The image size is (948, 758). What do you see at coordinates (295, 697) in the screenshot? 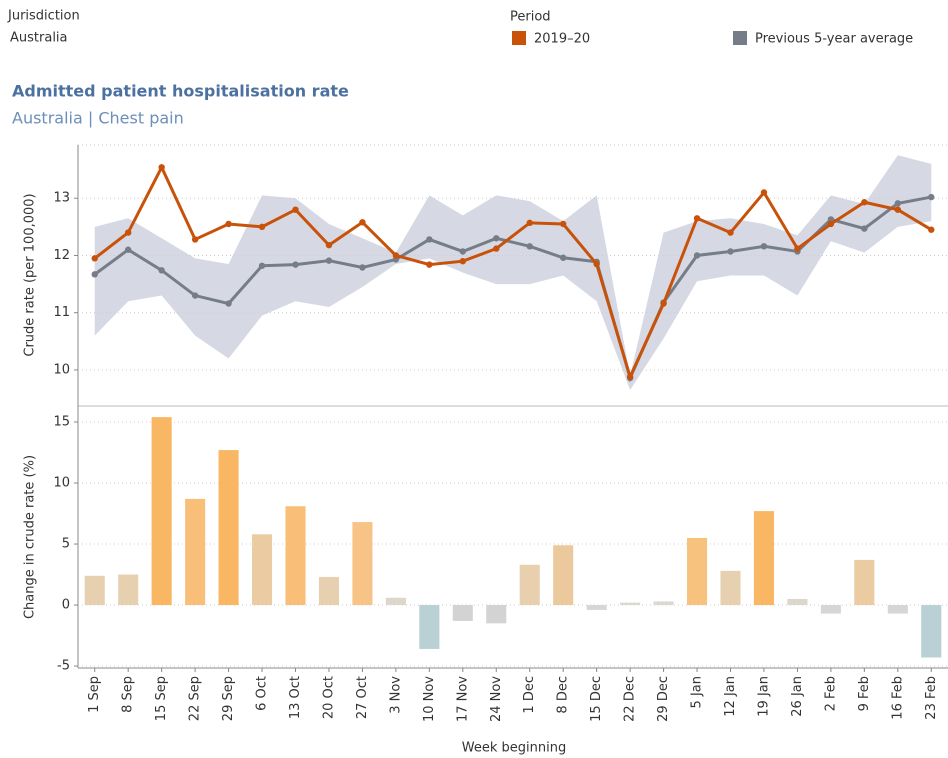
I see `x-tick-label: 13 Oct` at bounding box center [295, 697].